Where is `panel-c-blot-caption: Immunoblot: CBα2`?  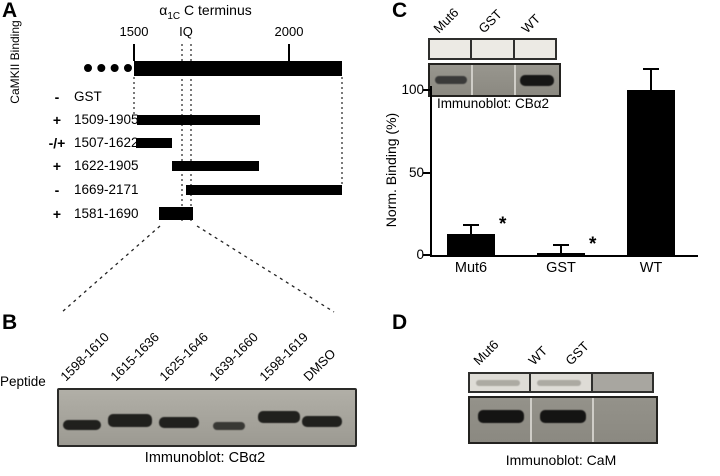 panel-c-blot-caption: Immunoblot: CBα2 is located at coordinates (493, 103).